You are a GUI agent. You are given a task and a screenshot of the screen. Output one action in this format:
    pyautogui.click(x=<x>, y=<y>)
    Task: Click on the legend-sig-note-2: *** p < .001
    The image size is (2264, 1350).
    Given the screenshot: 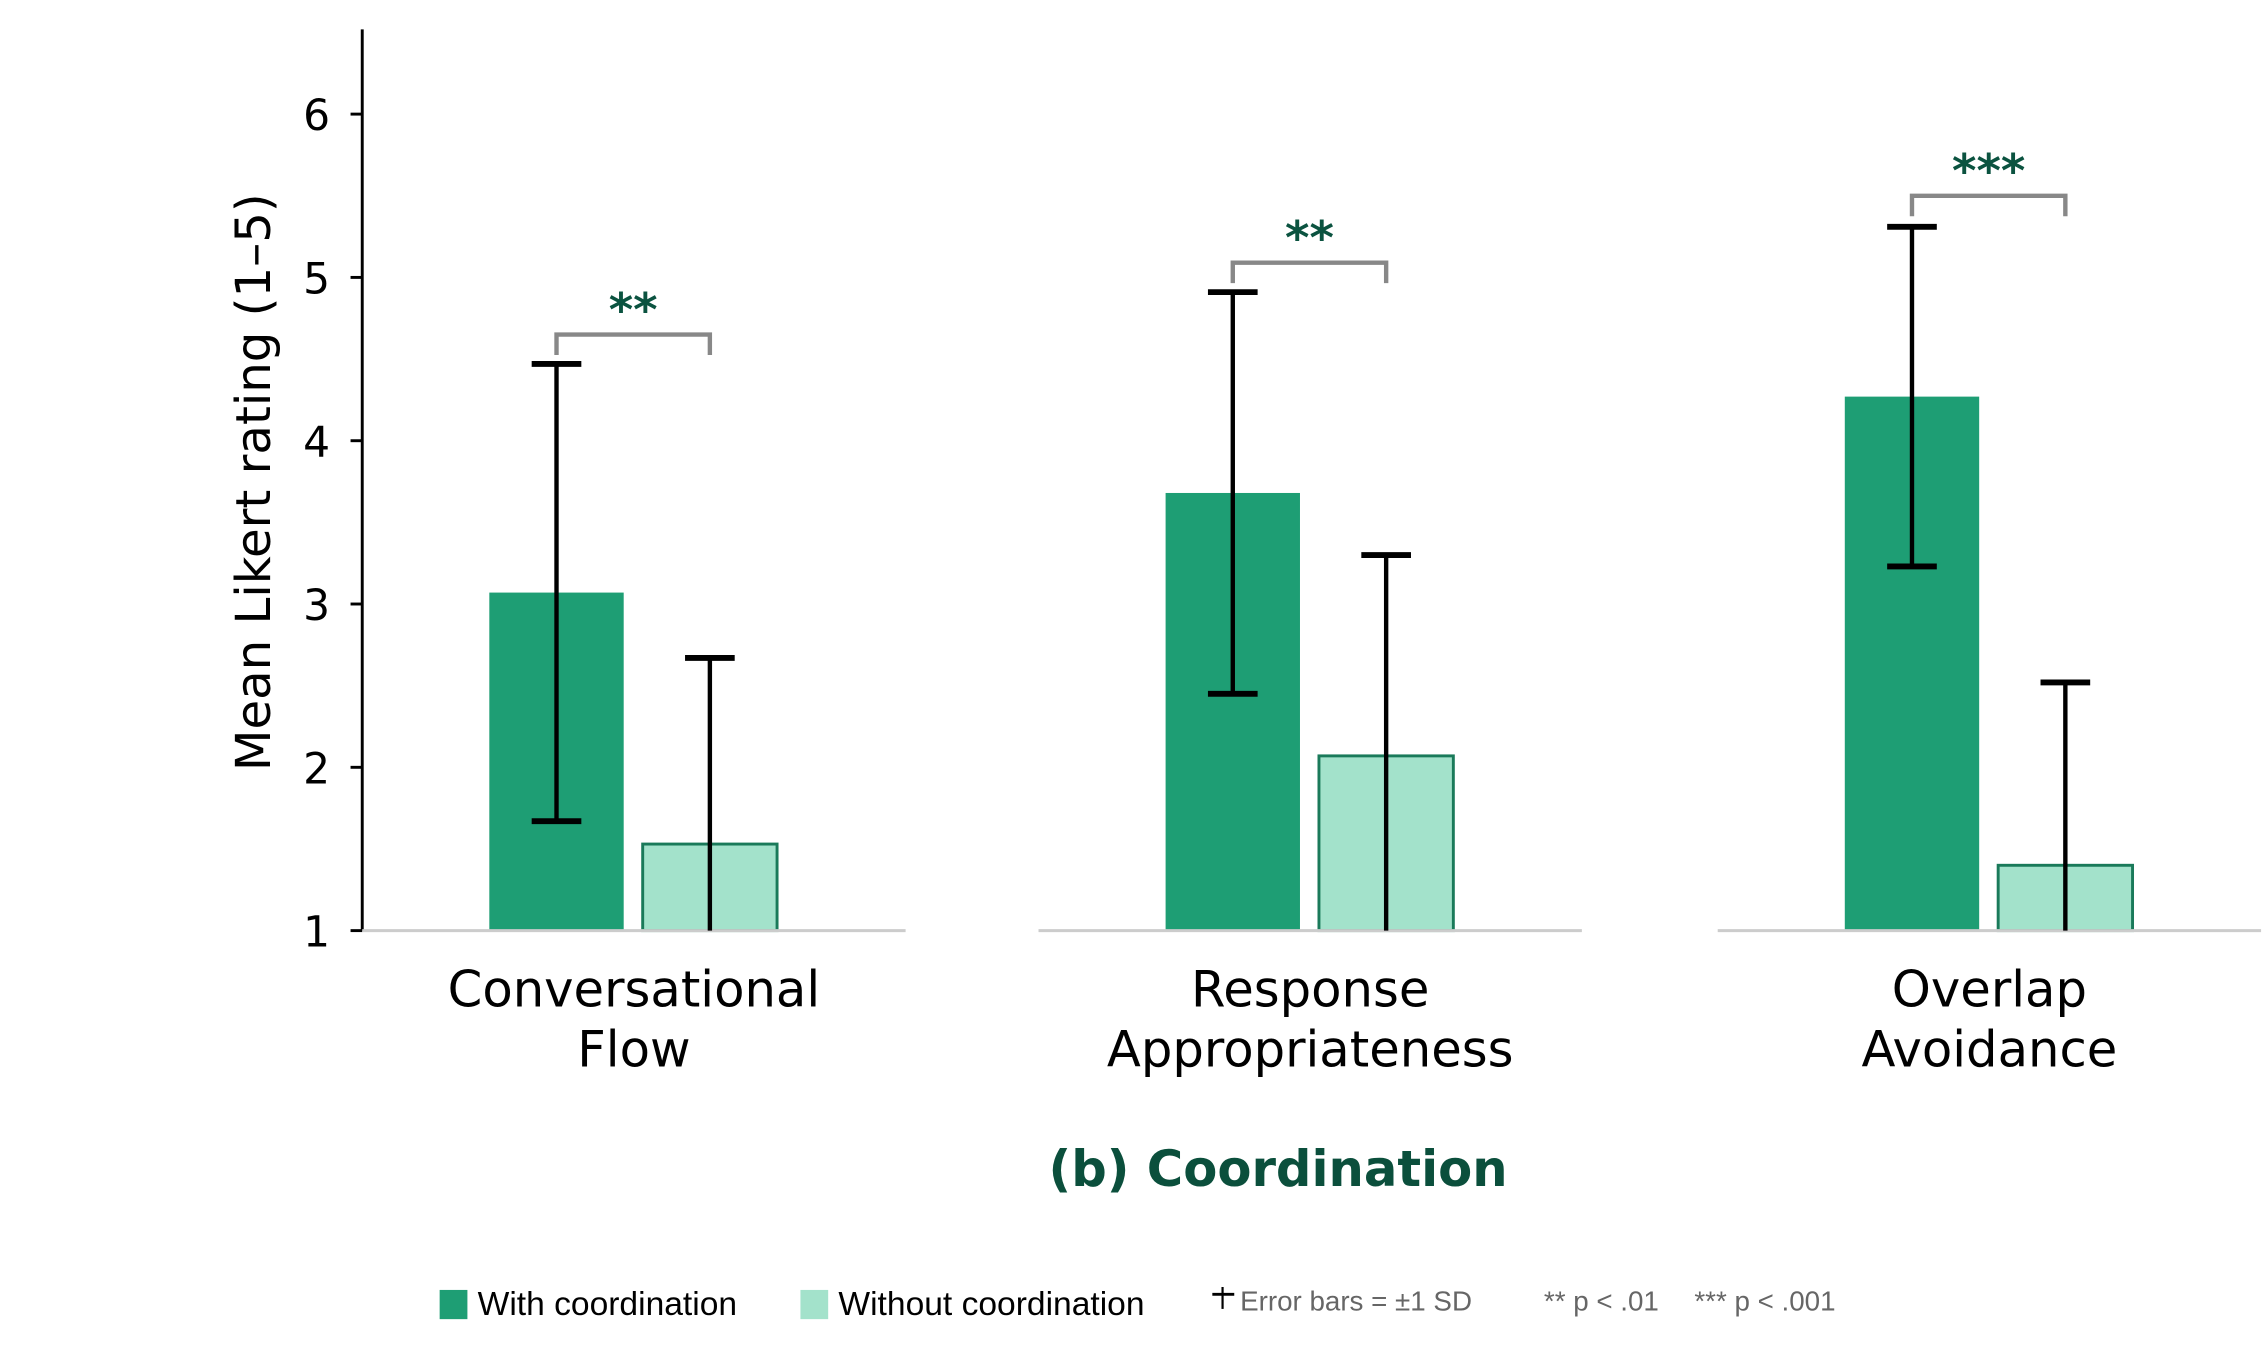 What is the action you would take?
    pyautogui.click(x=1764, y=1300)
    